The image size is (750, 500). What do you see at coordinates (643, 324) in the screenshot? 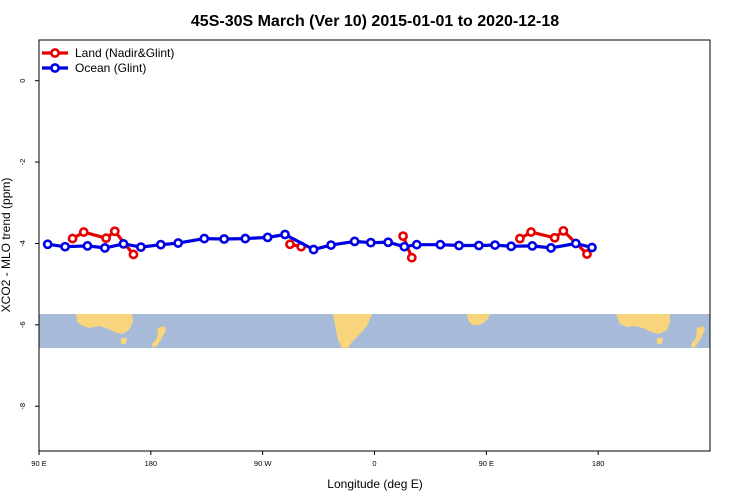
I see `australia-landmass-repeat` at bounding box center [643, 324].